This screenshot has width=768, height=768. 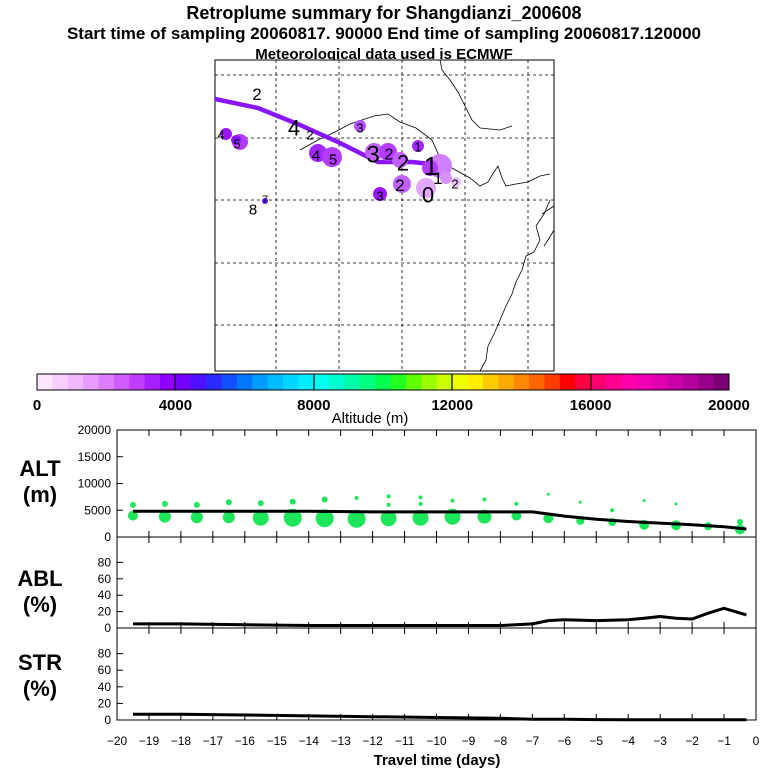 What do you see at coordinates (40, 468) in the screenshot?
I see `alt-label-top: ALT` at bounding box center [40, 468].